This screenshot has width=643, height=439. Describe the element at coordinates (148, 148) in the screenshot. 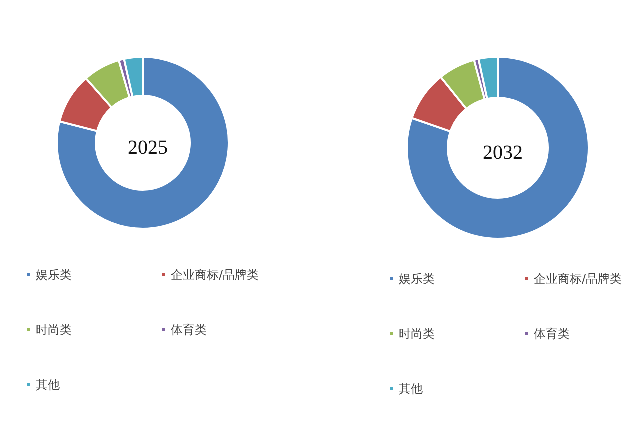

I see `text: 2025` at that location.